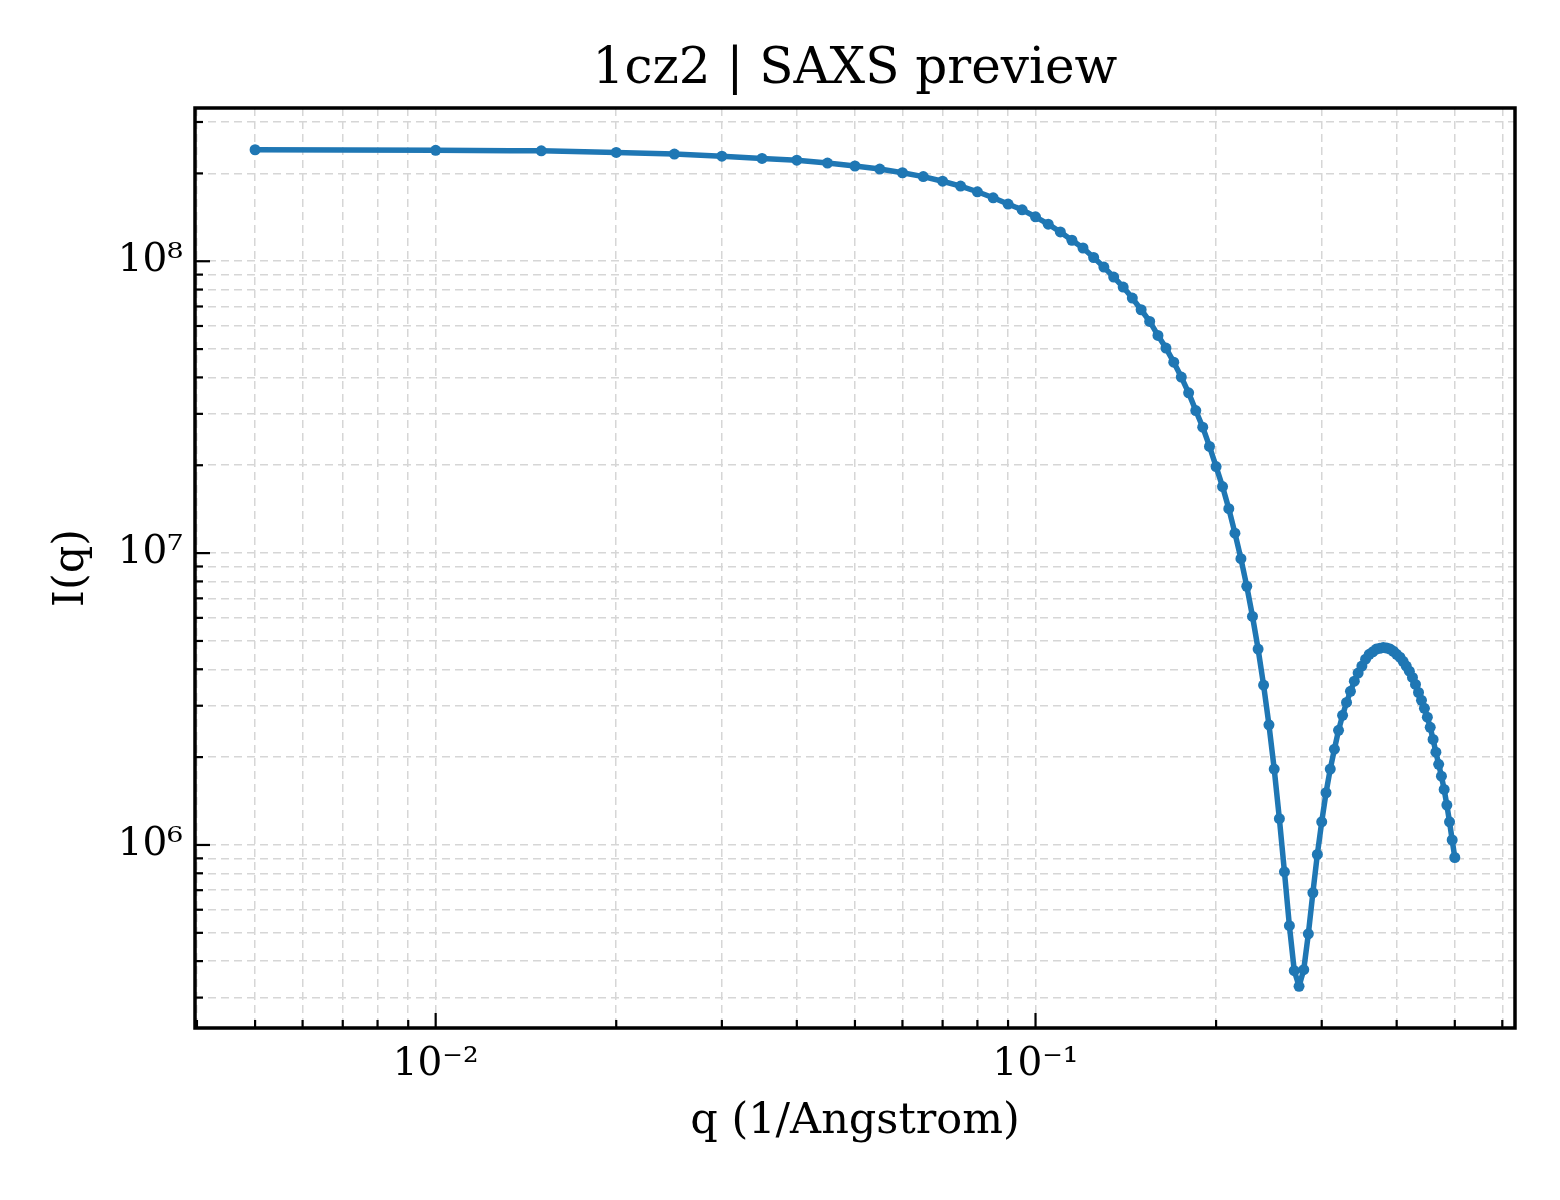  What do you see at coordinates (1035, 1061) in the screenshot?
I see `x-tick-label: 10⁻¹` at bounding box center [1035, 1061].